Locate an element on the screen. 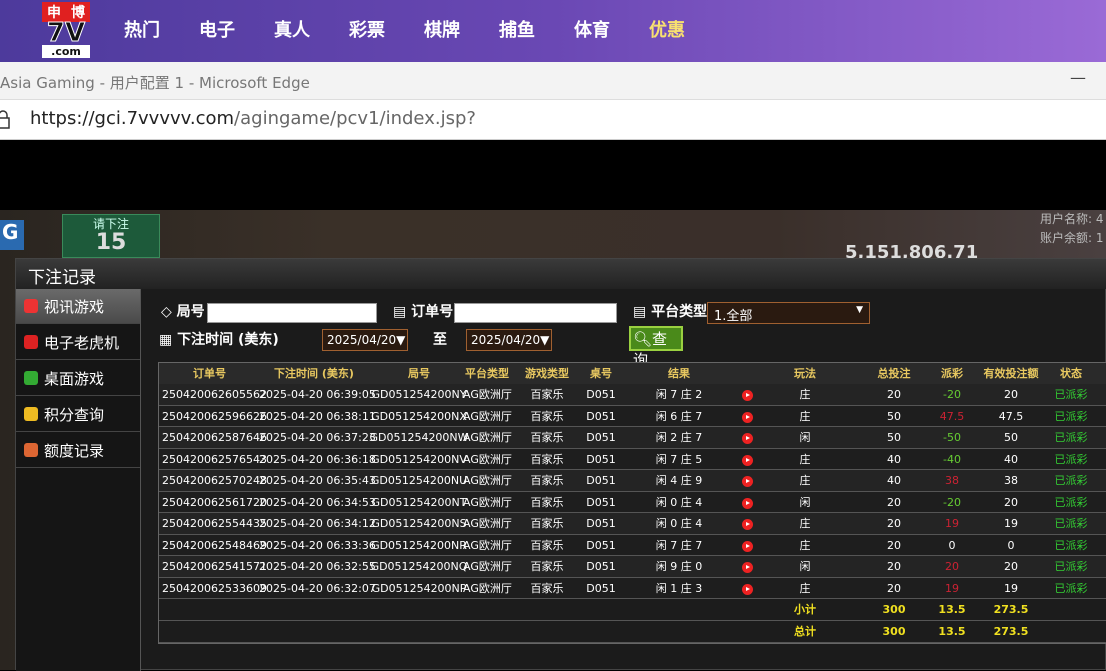  cell: 2025-04-20 06:38:11 is located at coordinates (317, 416).